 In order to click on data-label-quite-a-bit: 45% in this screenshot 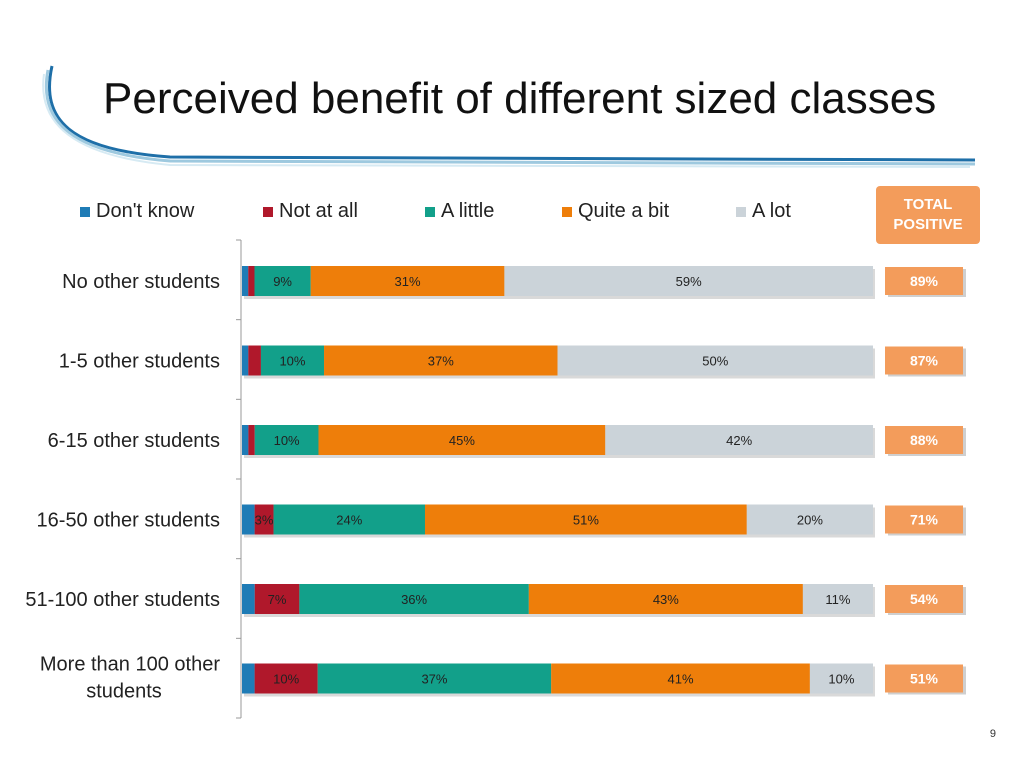, I will do `click(462, 440)`.